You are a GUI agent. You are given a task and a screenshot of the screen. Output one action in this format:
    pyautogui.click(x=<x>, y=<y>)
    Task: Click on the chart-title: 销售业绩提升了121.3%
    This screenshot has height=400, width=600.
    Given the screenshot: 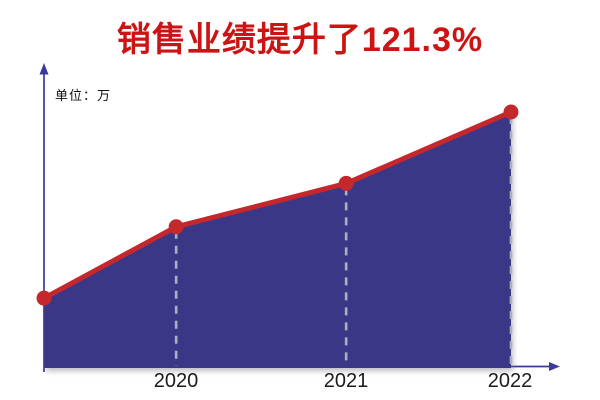 What is the action you would take?
    pyautogui.click(x=300, y=40)
    